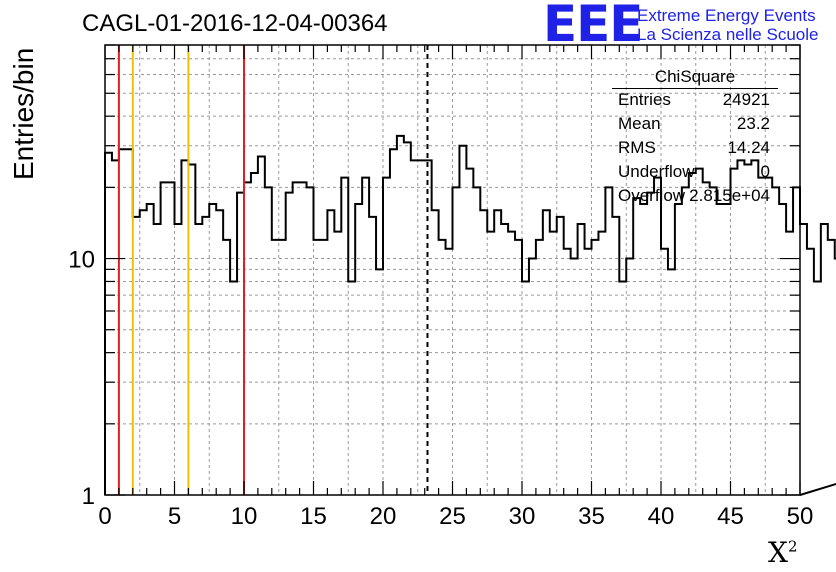 The width and height of the screenshot is (836, 572). Describe the element at coordinates (765, 171) in the screenshot. I see `stats-value: 0` at that location.